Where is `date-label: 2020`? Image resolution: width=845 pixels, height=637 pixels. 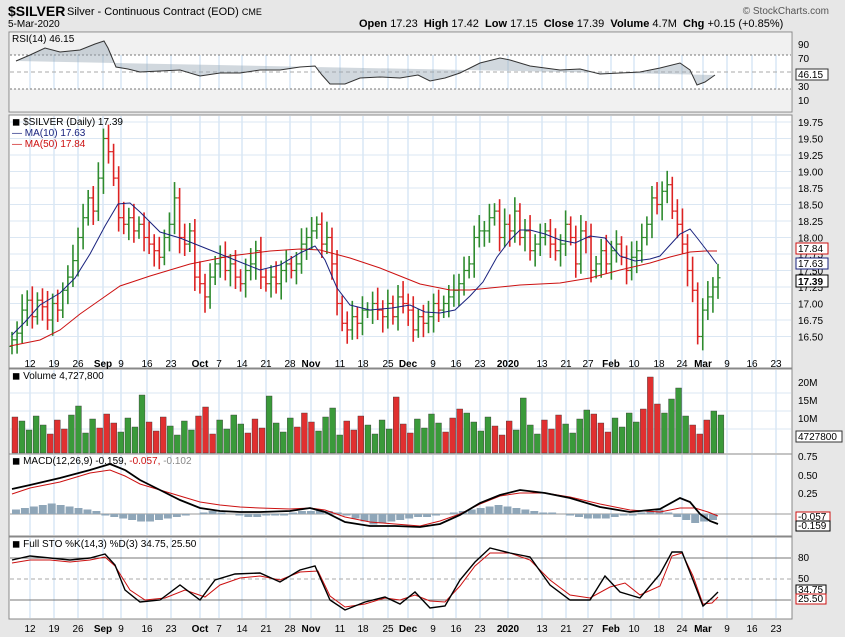
date-label: 2020 is located at coordinates (508, 629).